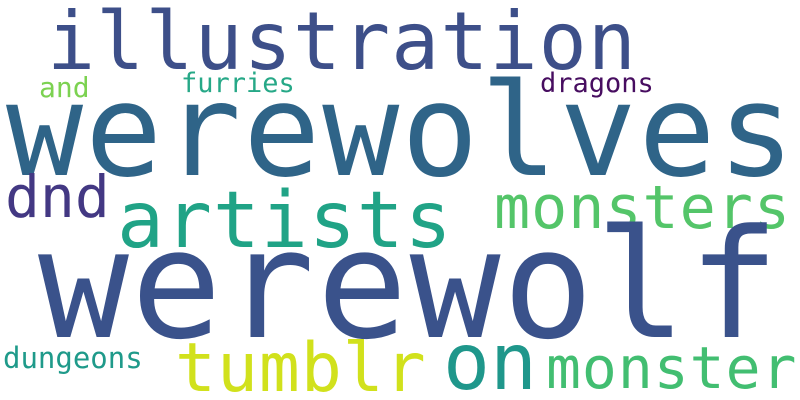  I want to click on word-artists: artists, so click(285, 221).